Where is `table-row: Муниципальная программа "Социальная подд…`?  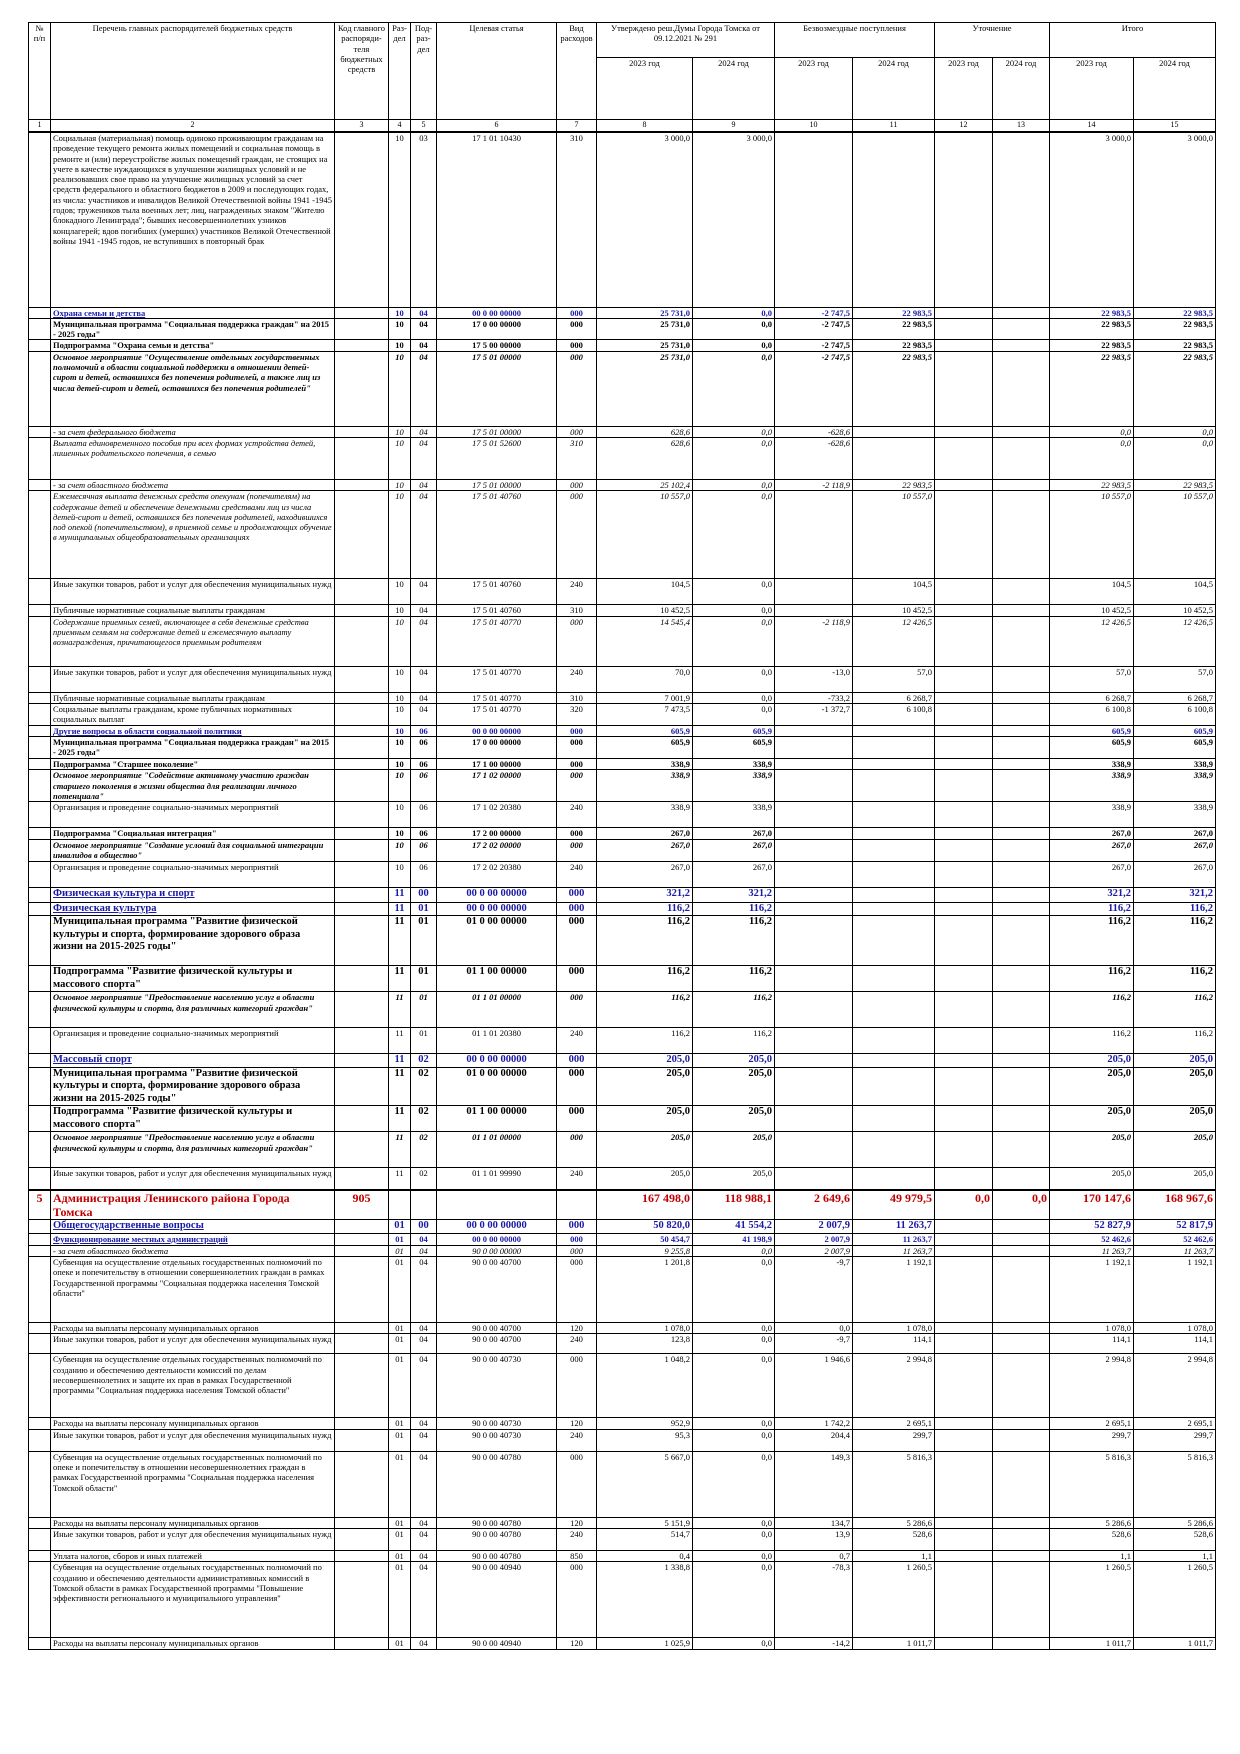
table-row: Муниципальная программа "Социальная подд… is located at coordinates (622, 748).